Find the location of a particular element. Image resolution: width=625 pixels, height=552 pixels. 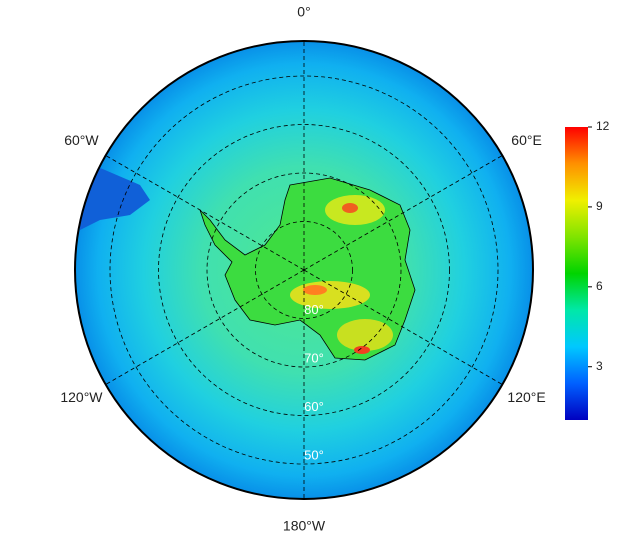

colorbar-tick-label: 6 is located at coordinates (599, 286).